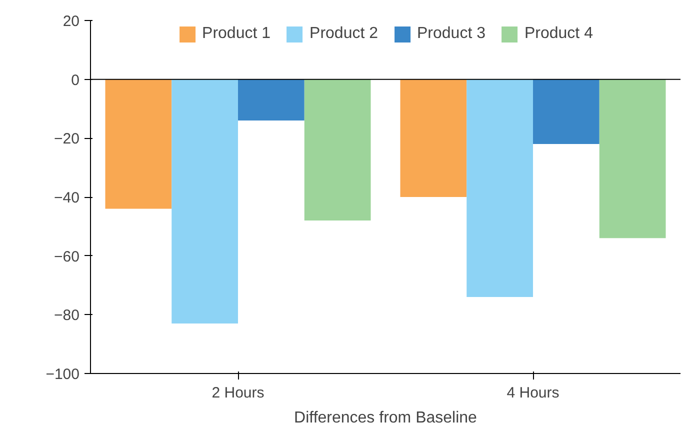  What do you see at coordinates (386, 418) in the screenshot?
I see `x-axis-title: Differences from Baseline` at bounding box center [386, 418].